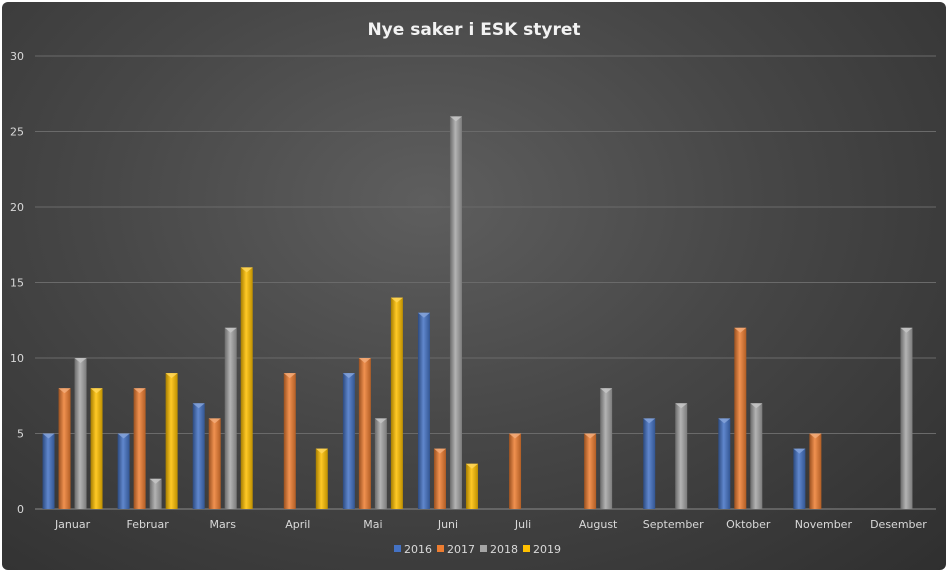  Describe the element at coordinates (898, 524) in the screenshot. I see `x-tick-label: Desember` at that location.